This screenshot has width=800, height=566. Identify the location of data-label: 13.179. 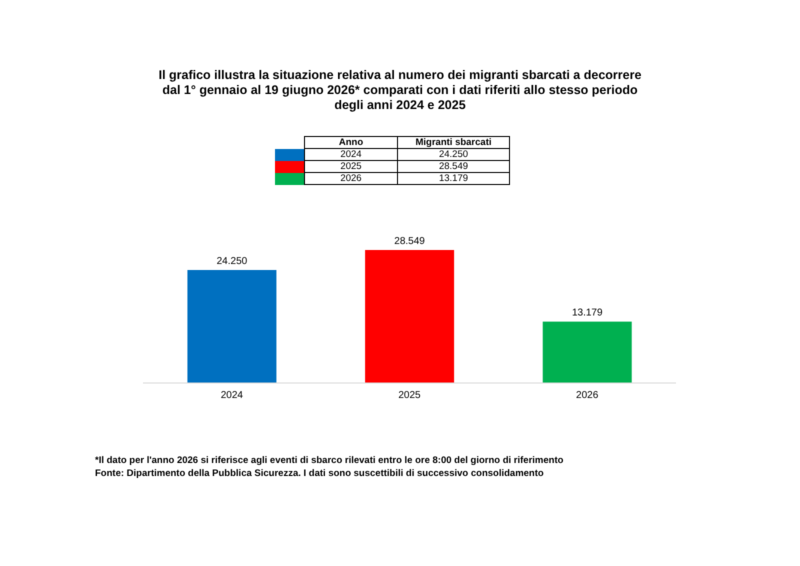
(587, 313).